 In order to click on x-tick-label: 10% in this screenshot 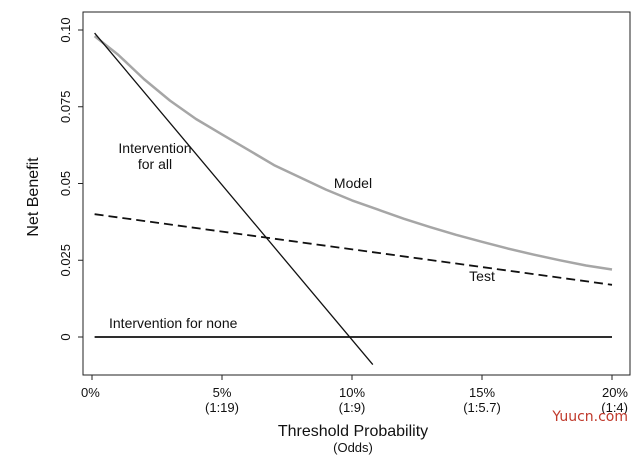, I will do `click(352, 392)`.